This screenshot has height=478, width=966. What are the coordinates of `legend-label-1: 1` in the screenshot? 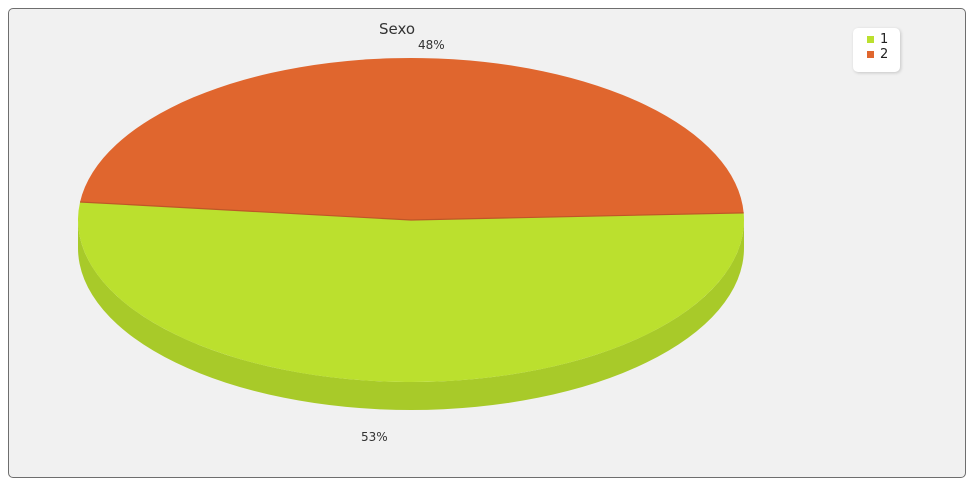 It's located at (884, 39).